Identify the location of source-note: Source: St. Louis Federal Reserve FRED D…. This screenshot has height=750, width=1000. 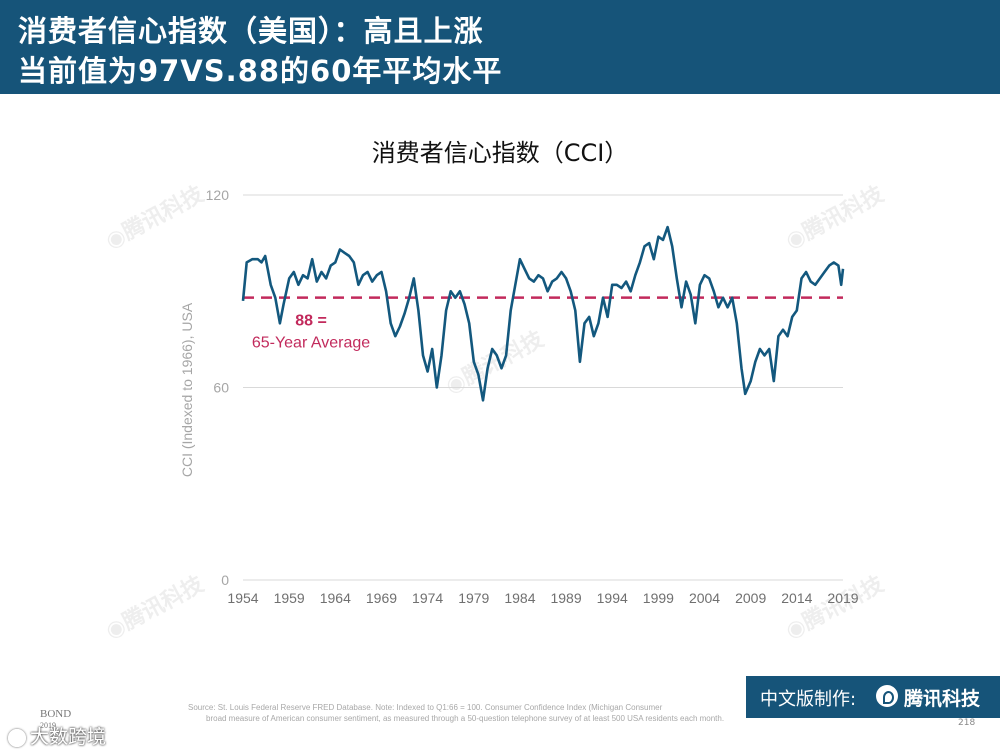
(518, 713).